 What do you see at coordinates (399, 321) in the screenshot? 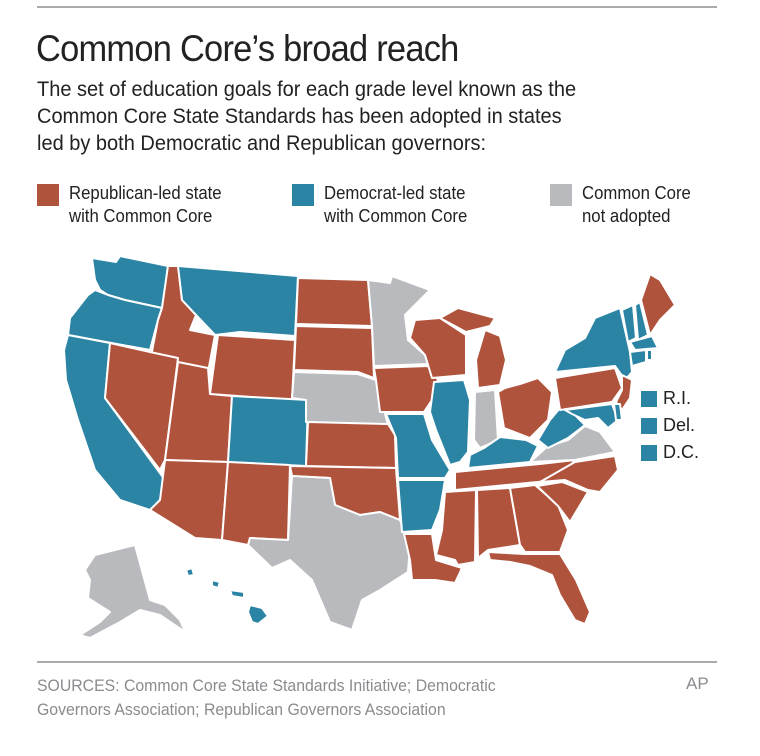
I see `state-mn` at bounding box center [399, 321].